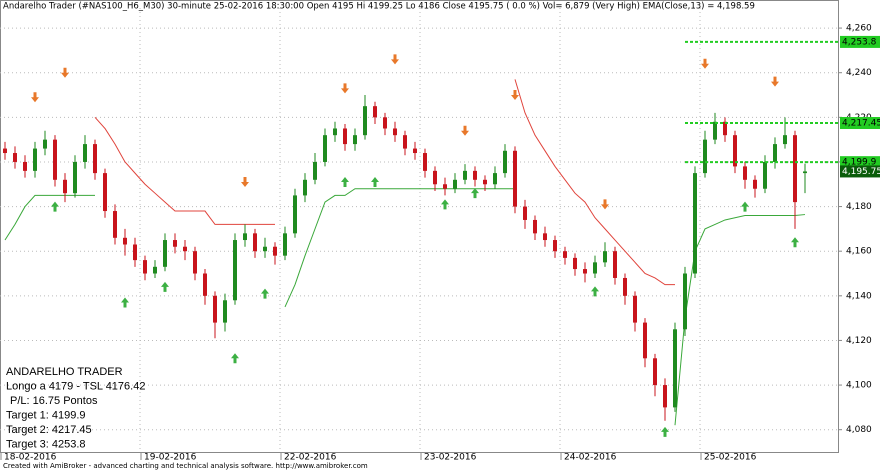 This screenshot has width=880, height=472. Describe the element at coordinates (859, 386) in the screenshot. I see `y-tick-label: 4,100` at that location.